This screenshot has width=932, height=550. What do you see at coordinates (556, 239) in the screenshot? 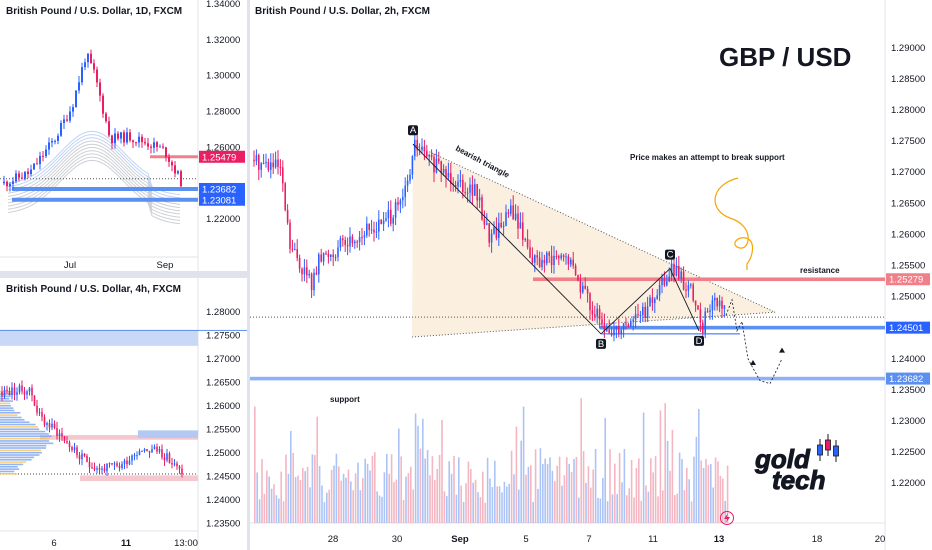
I see `h2-abcd-zigzag` at bounding box center [556, 239].